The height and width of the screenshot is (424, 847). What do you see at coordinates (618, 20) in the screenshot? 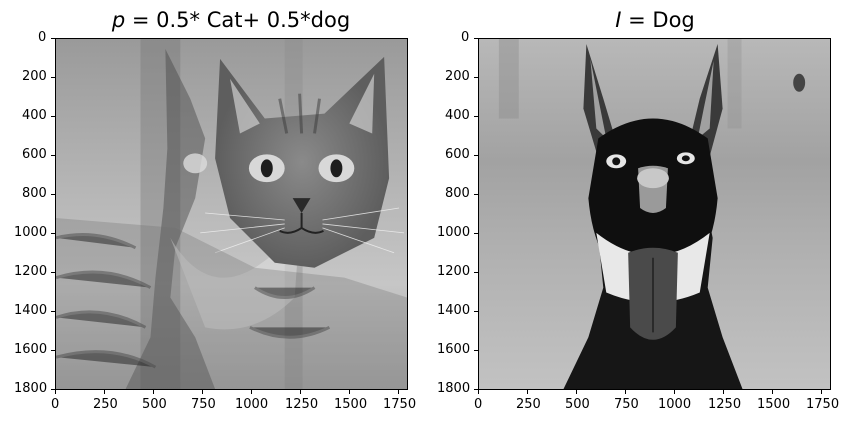
I see `title-variable: I` at bounding box center [618, 20].